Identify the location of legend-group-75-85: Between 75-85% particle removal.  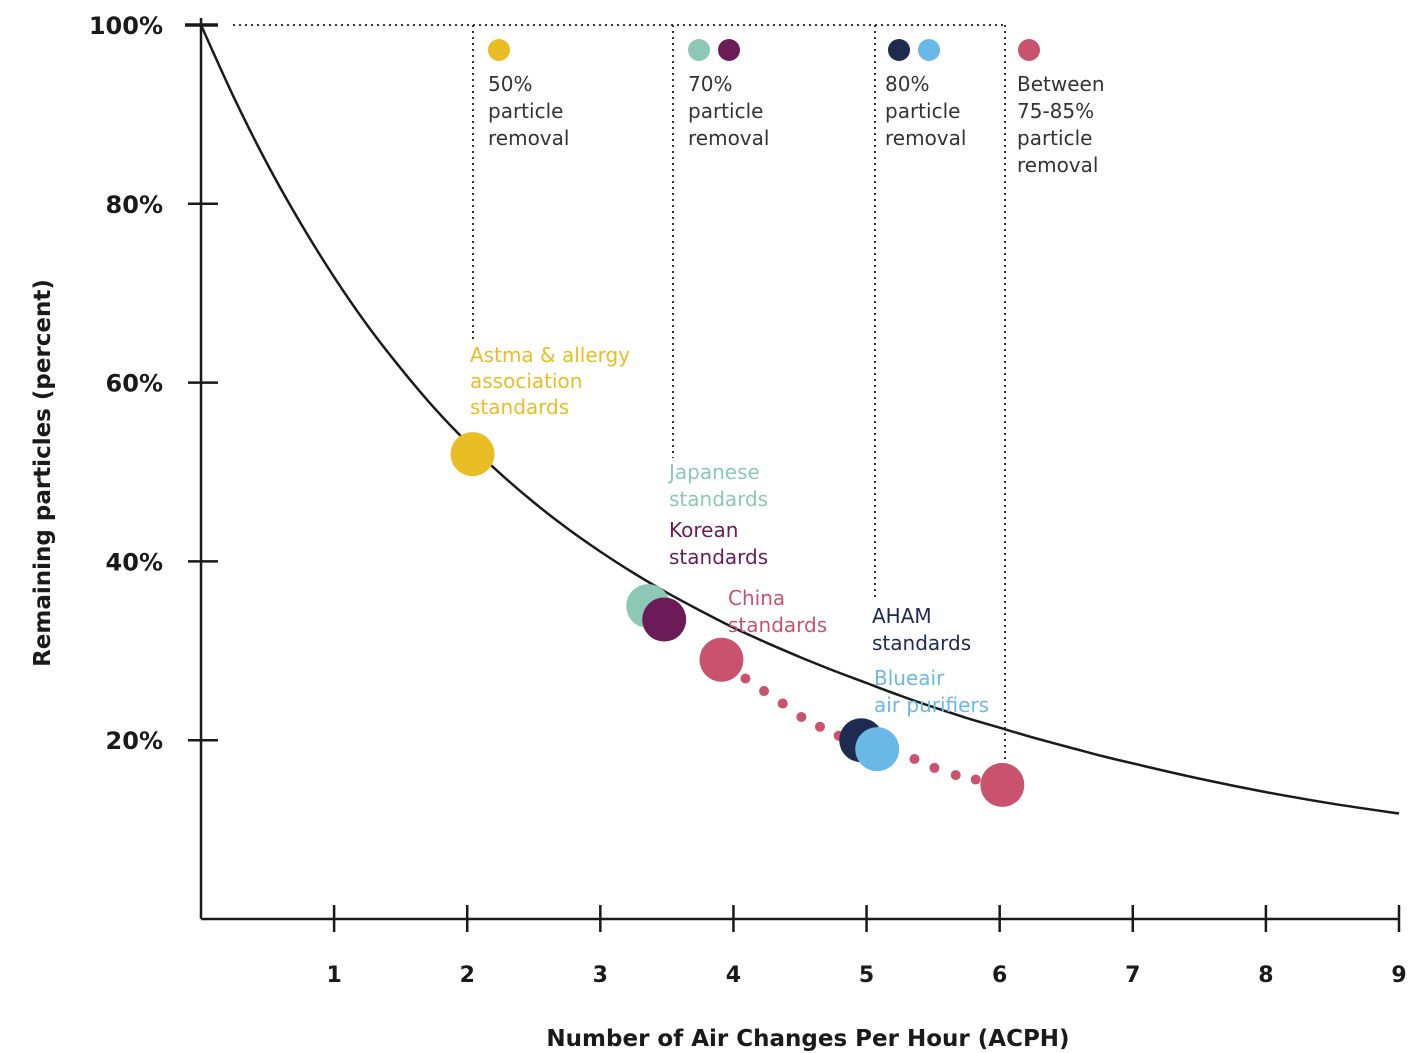
(1064, 108).